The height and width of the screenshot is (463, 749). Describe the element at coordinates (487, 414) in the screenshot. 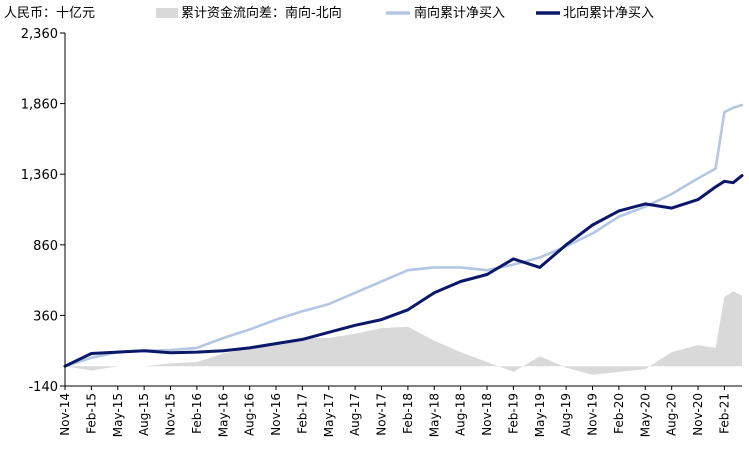

I see `x-tick-label: Nov-18` at that location.